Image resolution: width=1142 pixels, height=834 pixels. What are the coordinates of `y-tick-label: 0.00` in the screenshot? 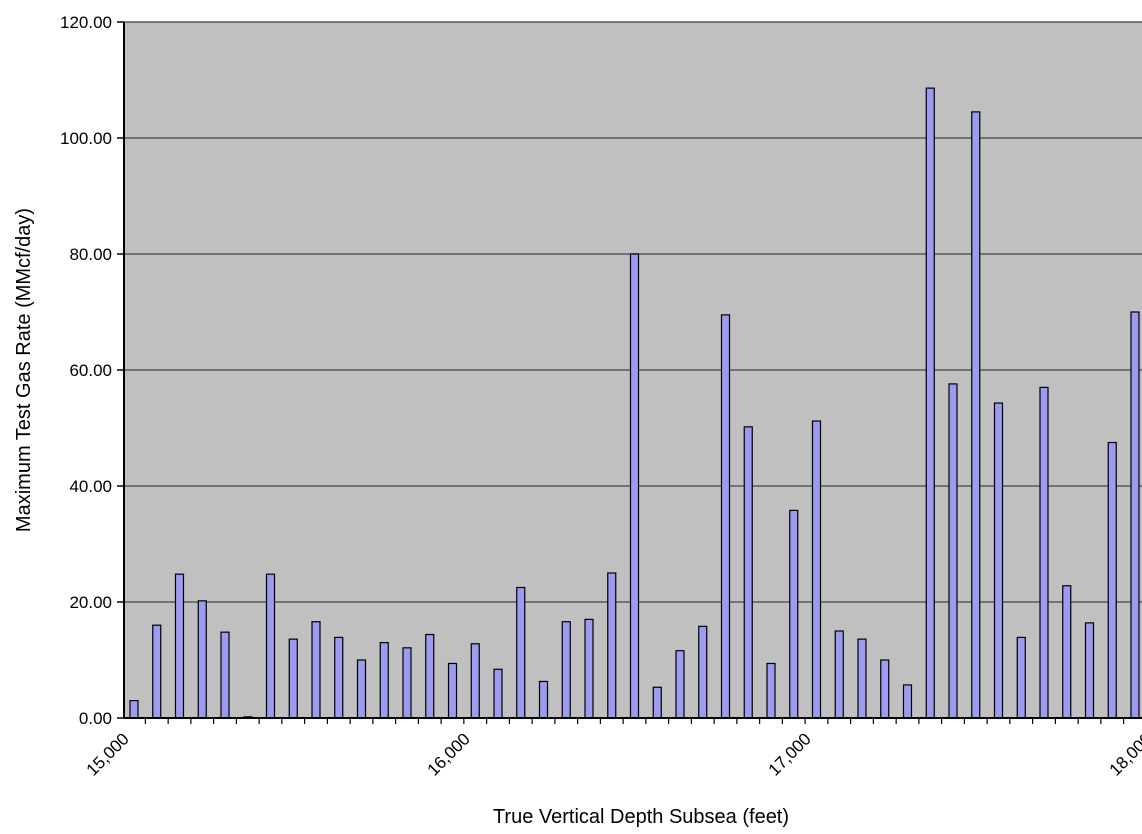 It's located at (95, 718).